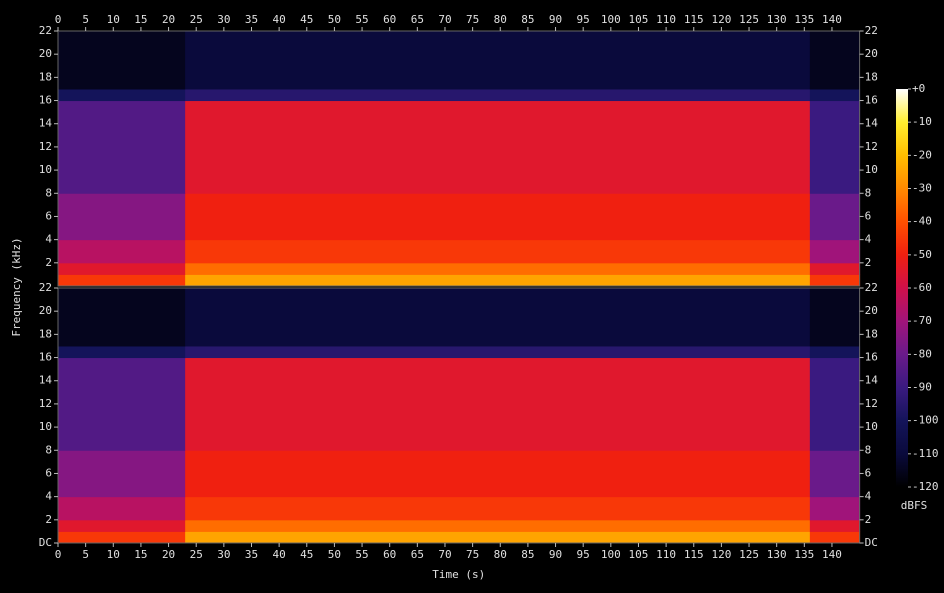 This screenshot has height=593, width=944. What do you see at coordinates (555, 19) in the screenshot?
I see `x-tick-label: 90` at bounding box center [555, 19].